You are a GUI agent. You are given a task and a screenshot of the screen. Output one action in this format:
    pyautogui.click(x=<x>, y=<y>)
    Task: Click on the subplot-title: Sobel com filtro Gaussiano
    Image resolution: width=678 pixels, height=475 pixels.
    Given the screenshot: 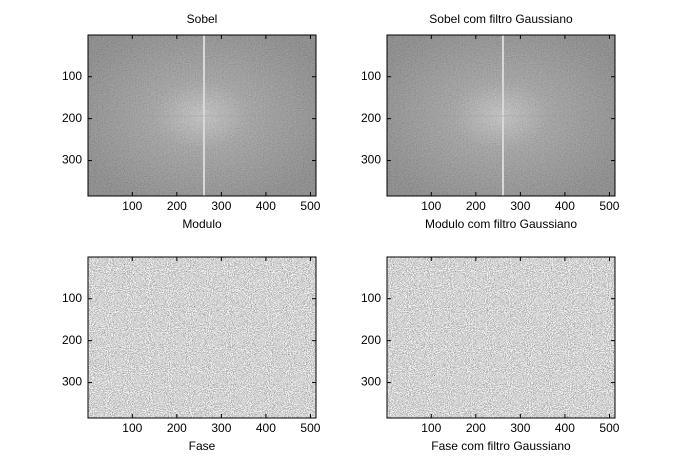 What is the action you would take?
    pyautogui.click(x=501, y=19)
    